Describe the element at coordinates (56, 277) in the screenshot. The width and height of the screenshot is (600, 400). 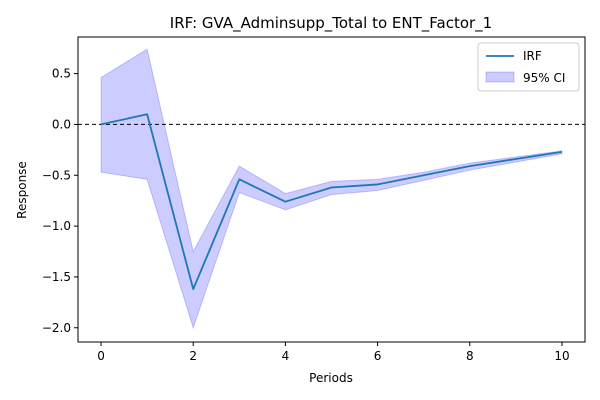
I see `y-tick-label: −1.5` at that location.